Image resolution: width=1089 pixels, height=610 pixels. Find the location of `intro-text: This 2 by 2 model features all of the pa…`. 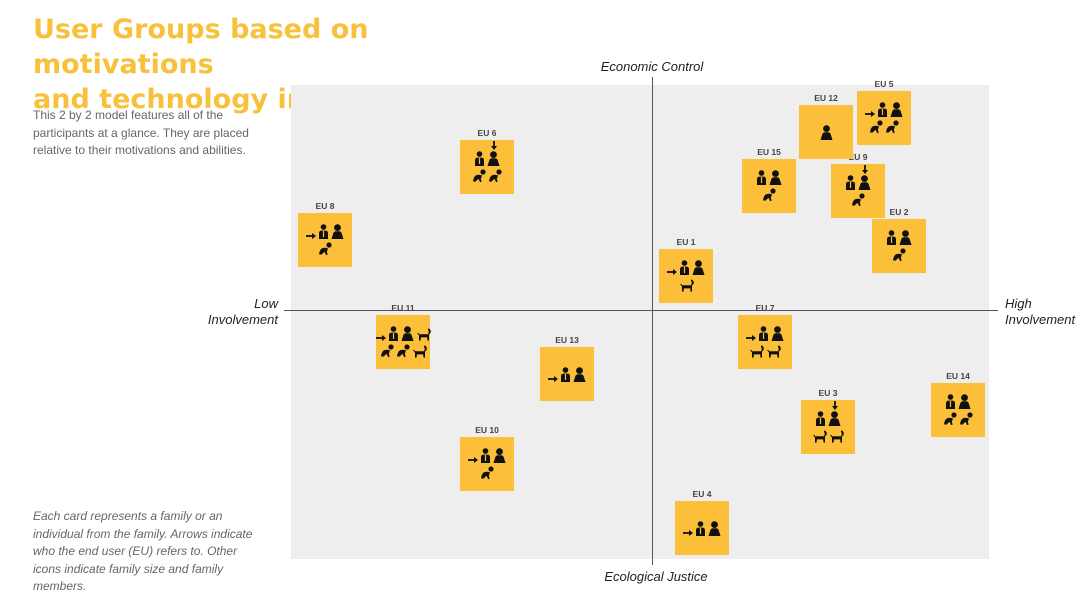

intro-text: This 2 by 2 model features all of the pa… is located at coordinates (141, 132).